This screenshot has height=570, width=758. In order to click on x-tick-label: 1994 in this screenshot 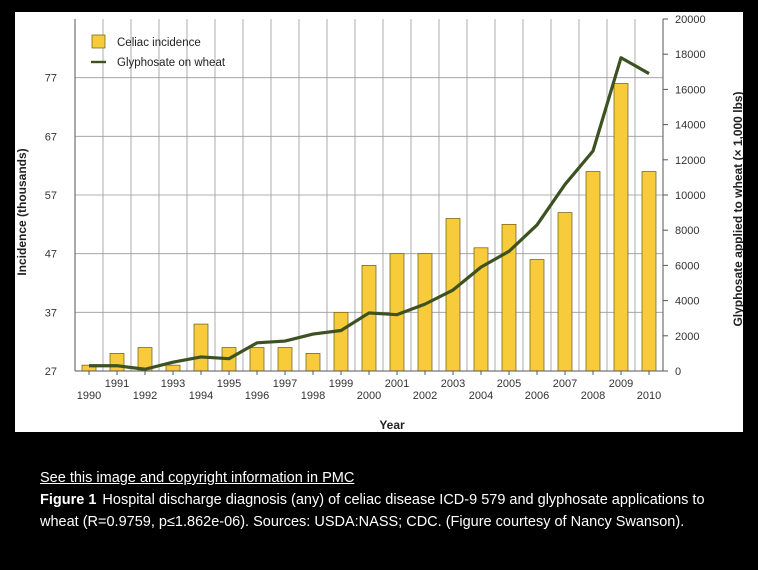, I will do `click(201, 396)`.